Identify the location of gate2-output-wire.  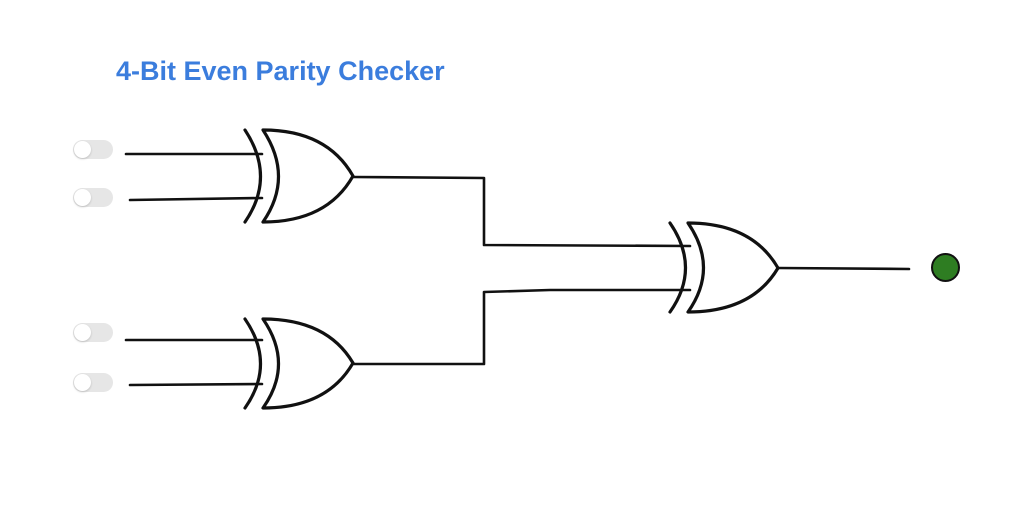
(521, 327).